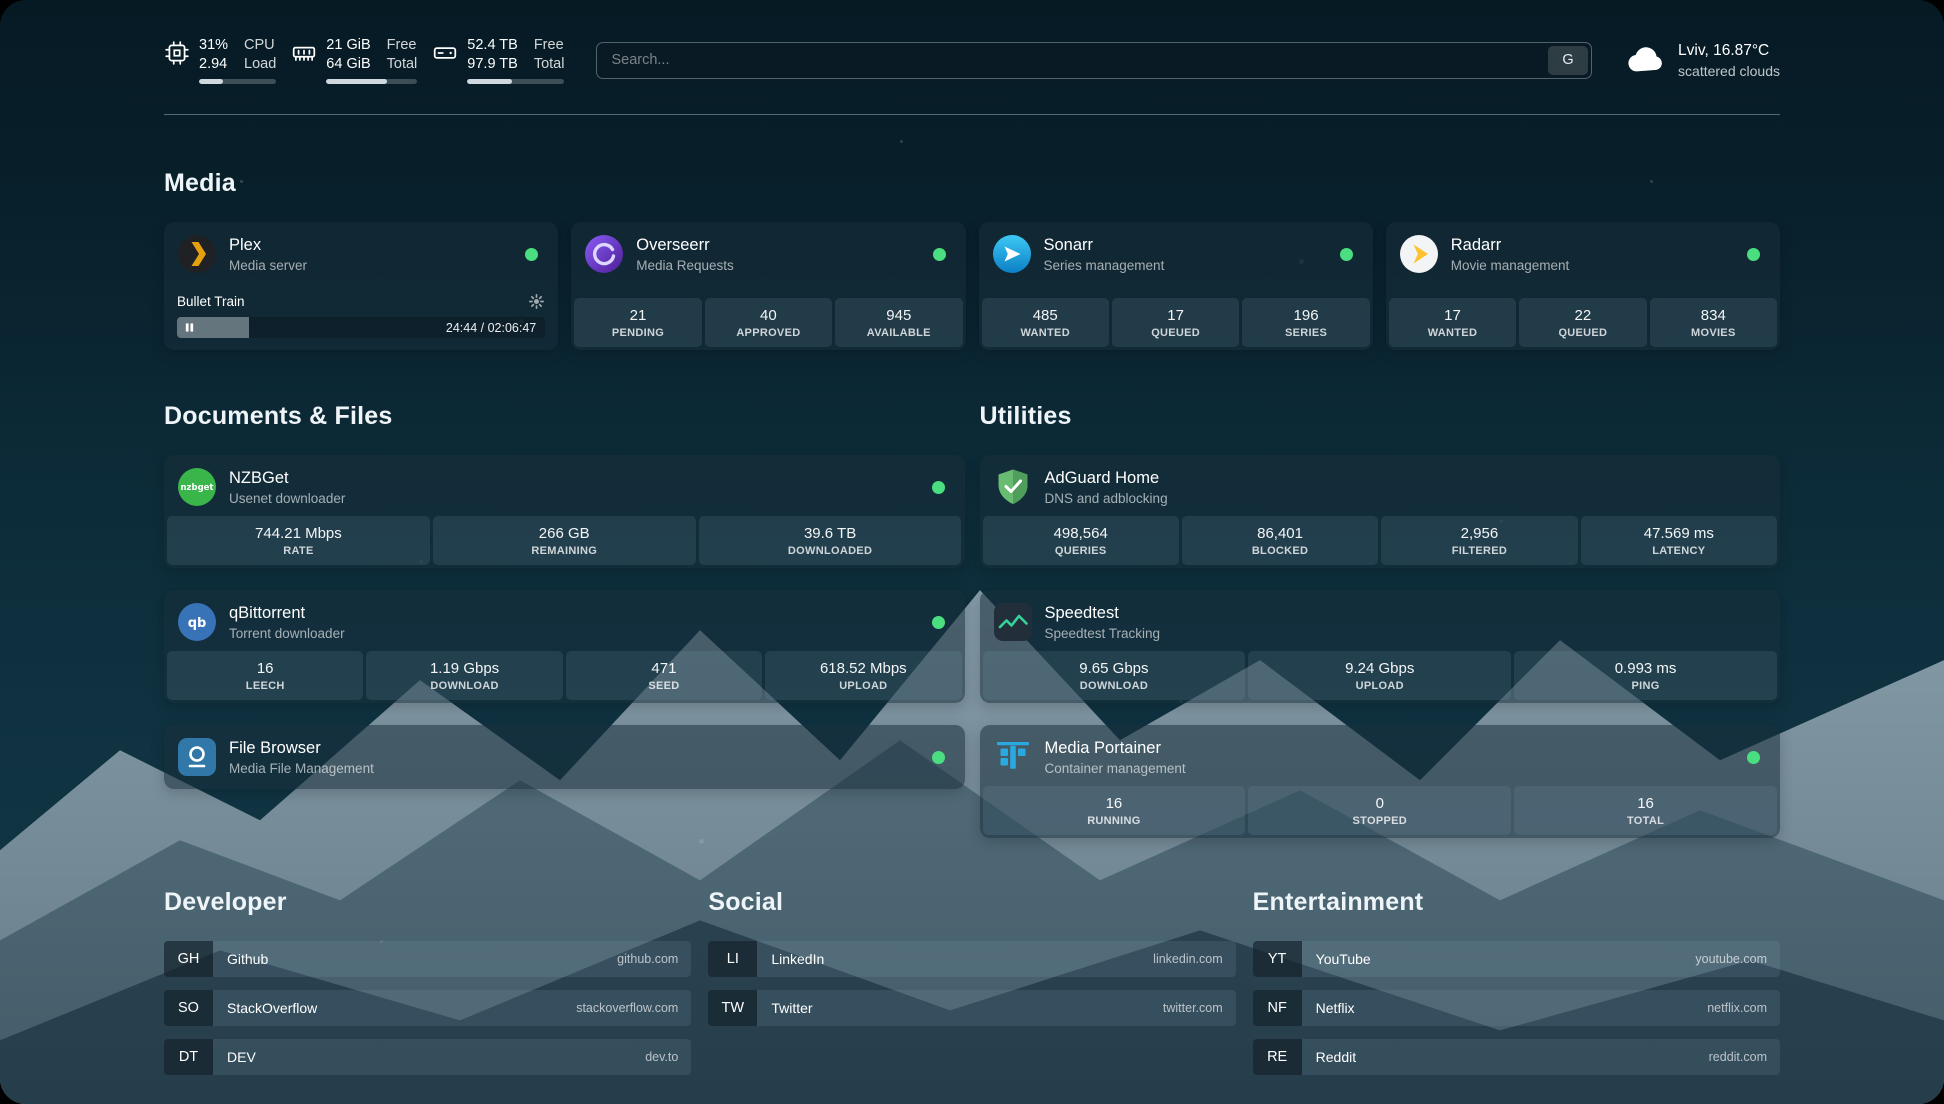 Image resolution: width=1944 pixels, height=1104 pixels. Describe the element at coordinates (1280, 551) in the screenshot. I see `stat-label: BLOCKED` at that location.